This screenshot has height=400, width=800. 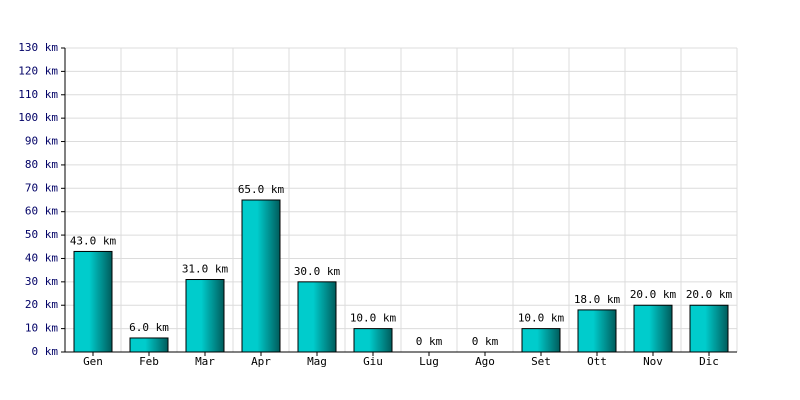 I want to click on y-tick-label: 120 km, so click(x=38, y=70).